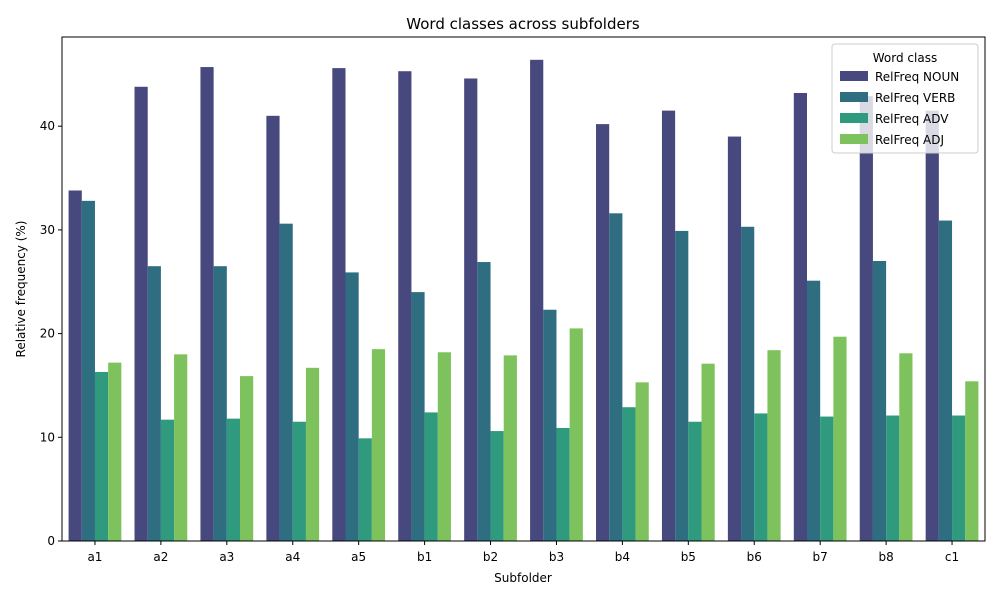 Image resolution: width=1000 pixels, height=600 pixels. I want to click on x-tick-label-a5: a5, so click(358, 557).